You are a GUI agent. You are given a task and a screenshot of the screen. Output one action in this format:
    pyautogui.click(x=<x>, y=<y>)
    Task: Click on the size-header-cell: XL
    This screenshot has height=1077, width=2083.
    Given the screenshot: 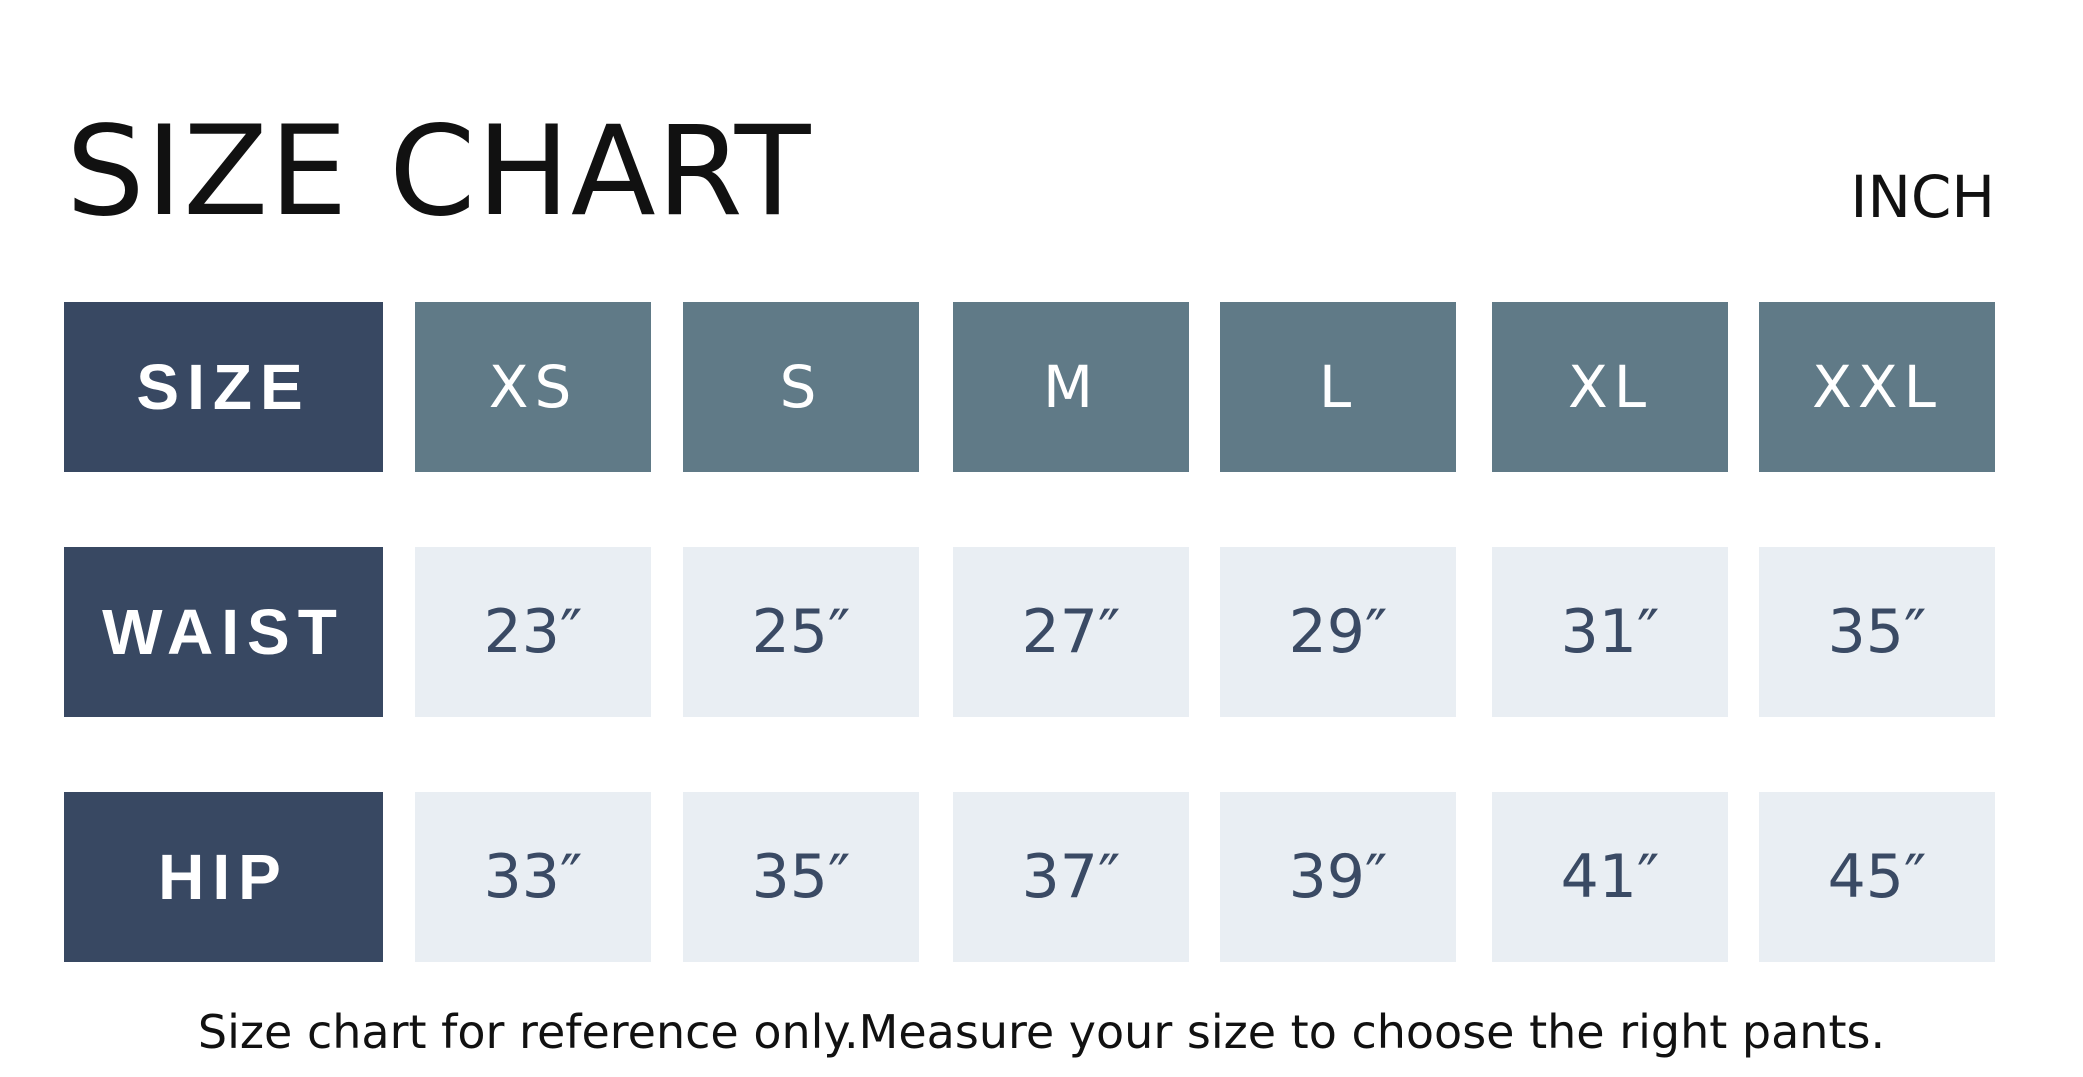 What is the action you would take?
    pyautogui.click(x=1610, y=387)
    